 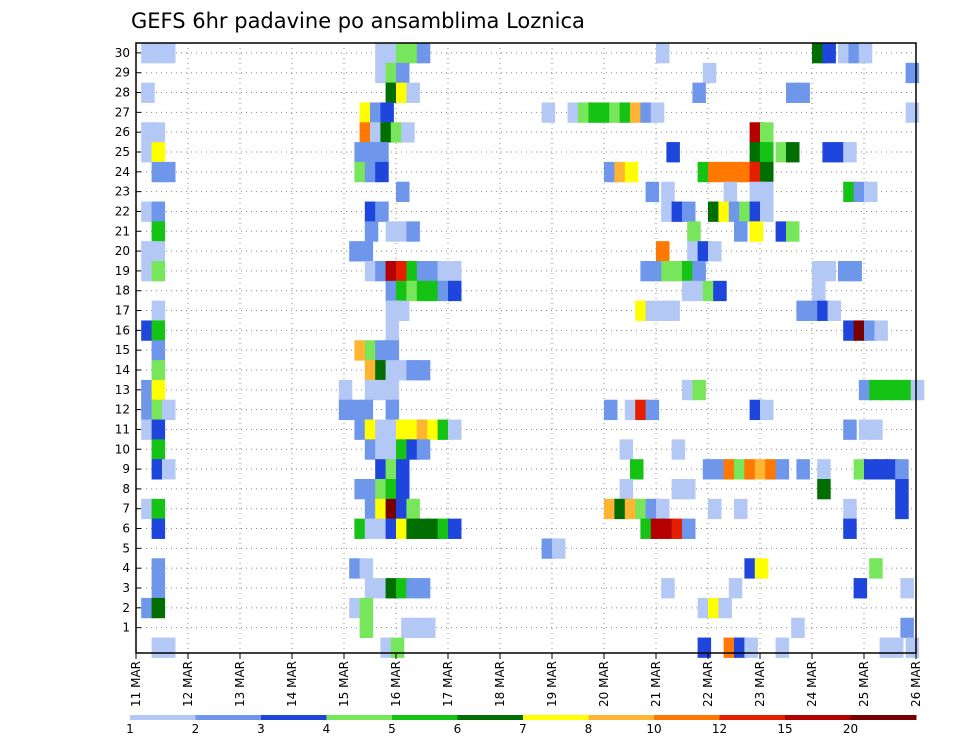 What do you see at coordinates (122, 172) in the screenshot?
I see `y-tick-label: 24` at bounding box center [122, 172].